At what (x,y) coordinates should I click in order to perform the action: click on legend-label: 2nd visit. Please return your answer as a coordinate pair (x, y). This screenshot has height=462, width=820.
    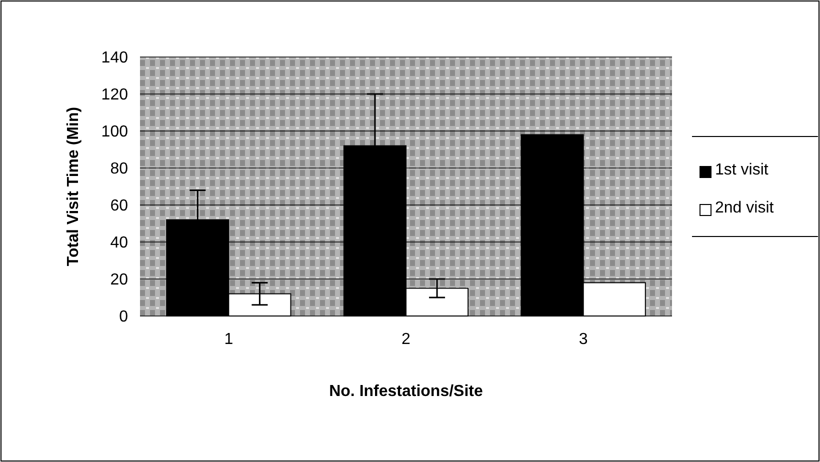
    Looking at the image, I should click on (744, 208).